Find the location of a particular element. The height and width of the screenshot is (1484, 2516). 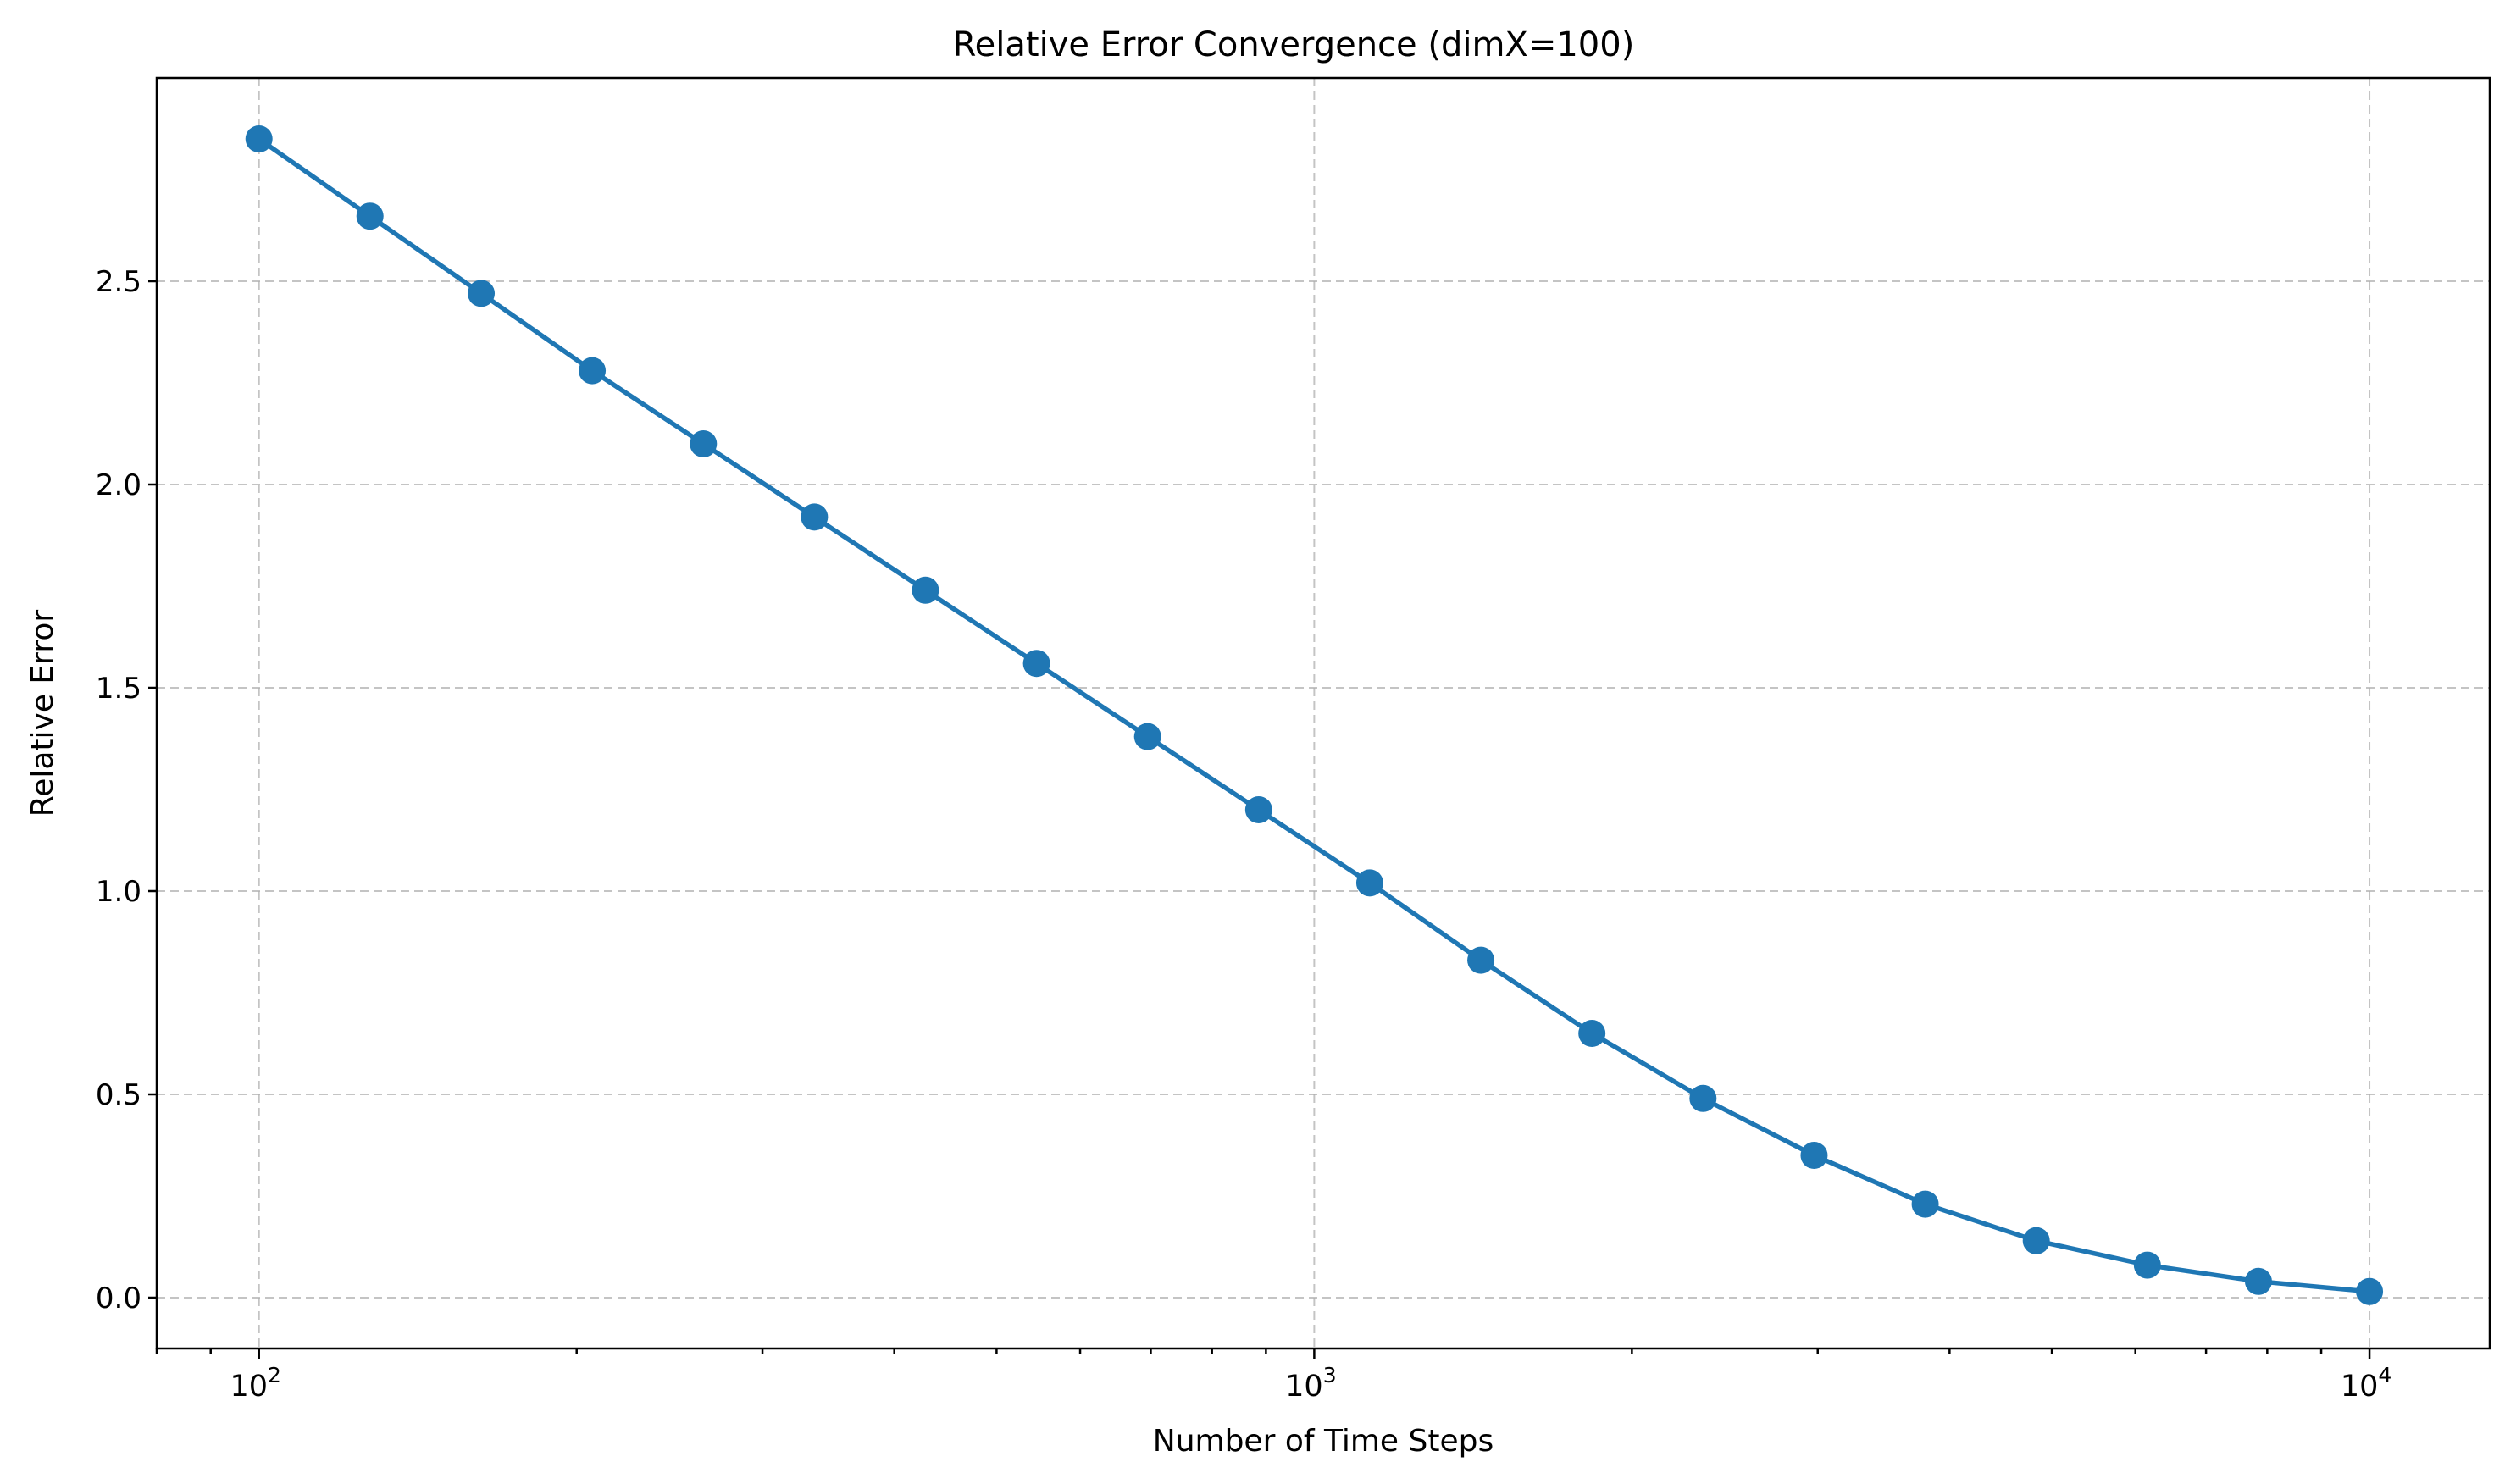

y-axis-label: Relative Error is located at coordinates (43, 713).